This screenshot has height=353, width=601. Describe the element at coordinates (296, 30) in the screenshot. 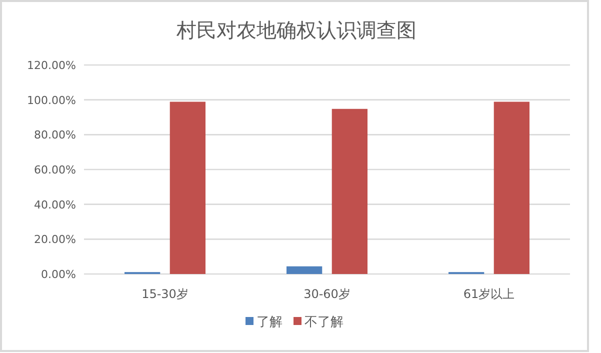

I see `chart-title: 村民对农地确权认识调查图` at that location.